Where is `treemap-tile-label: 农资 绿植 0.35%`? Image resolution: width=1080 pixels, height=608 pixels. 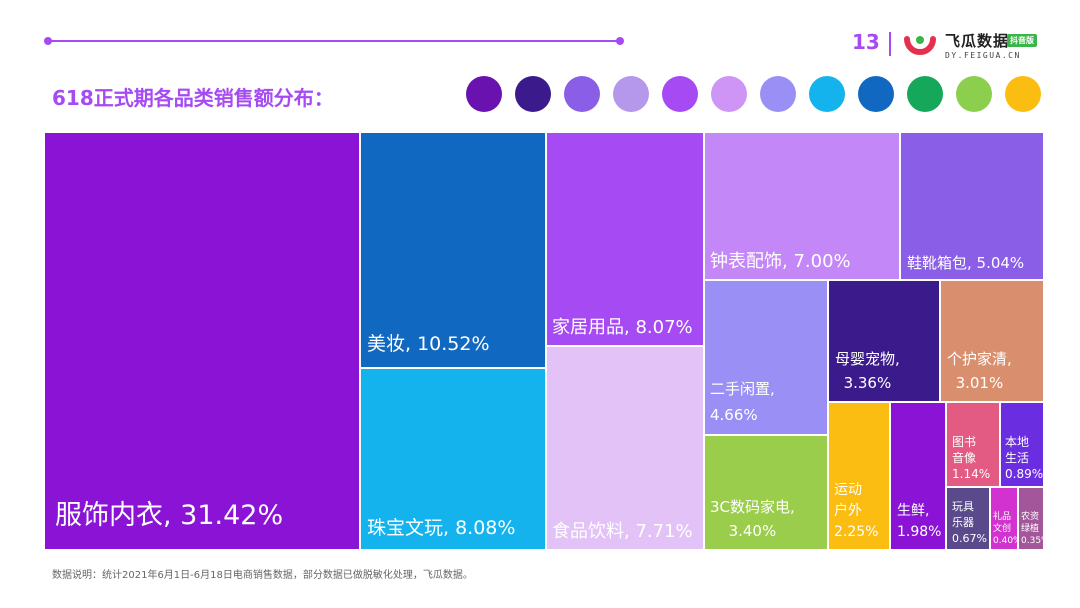
treemap-tile-label: 农资 绿植 0.35% is located at coordinates (1035, 529).